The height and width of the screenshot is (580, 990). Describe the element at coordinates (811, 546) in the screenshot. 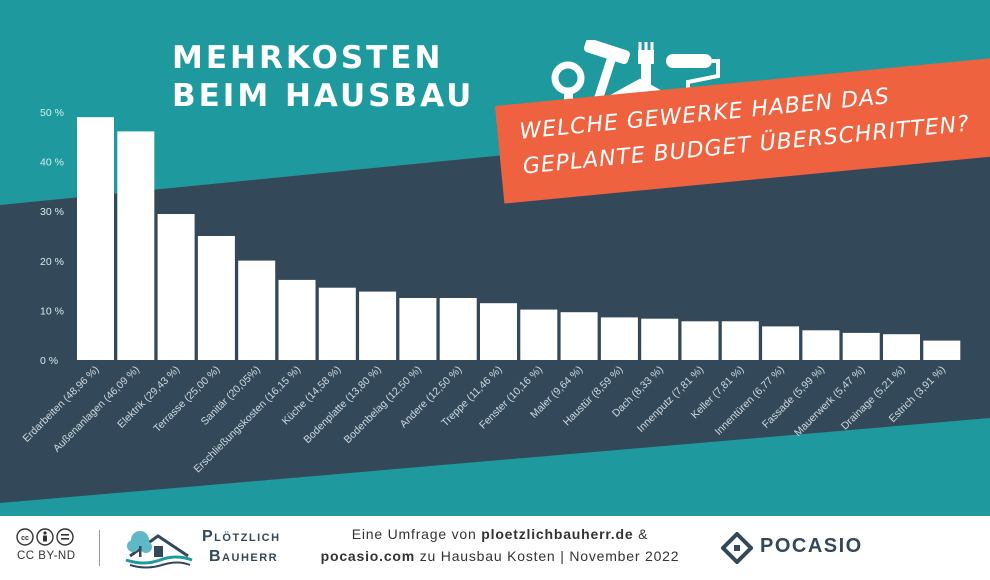

I see `partner-name: POCASIO` at that location.